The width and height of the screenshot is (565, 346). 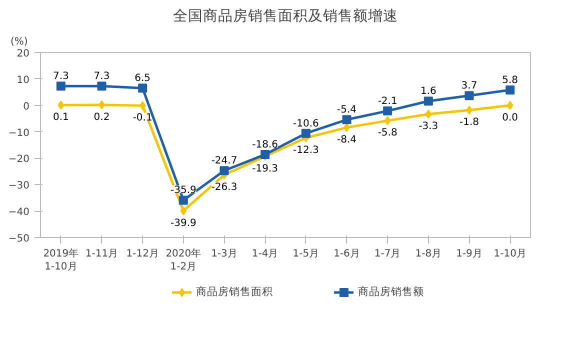 What do you see at coordinates (265, 145) in the screenshot?
I see `data-label: -18.6` at bounding box center [265, 145].